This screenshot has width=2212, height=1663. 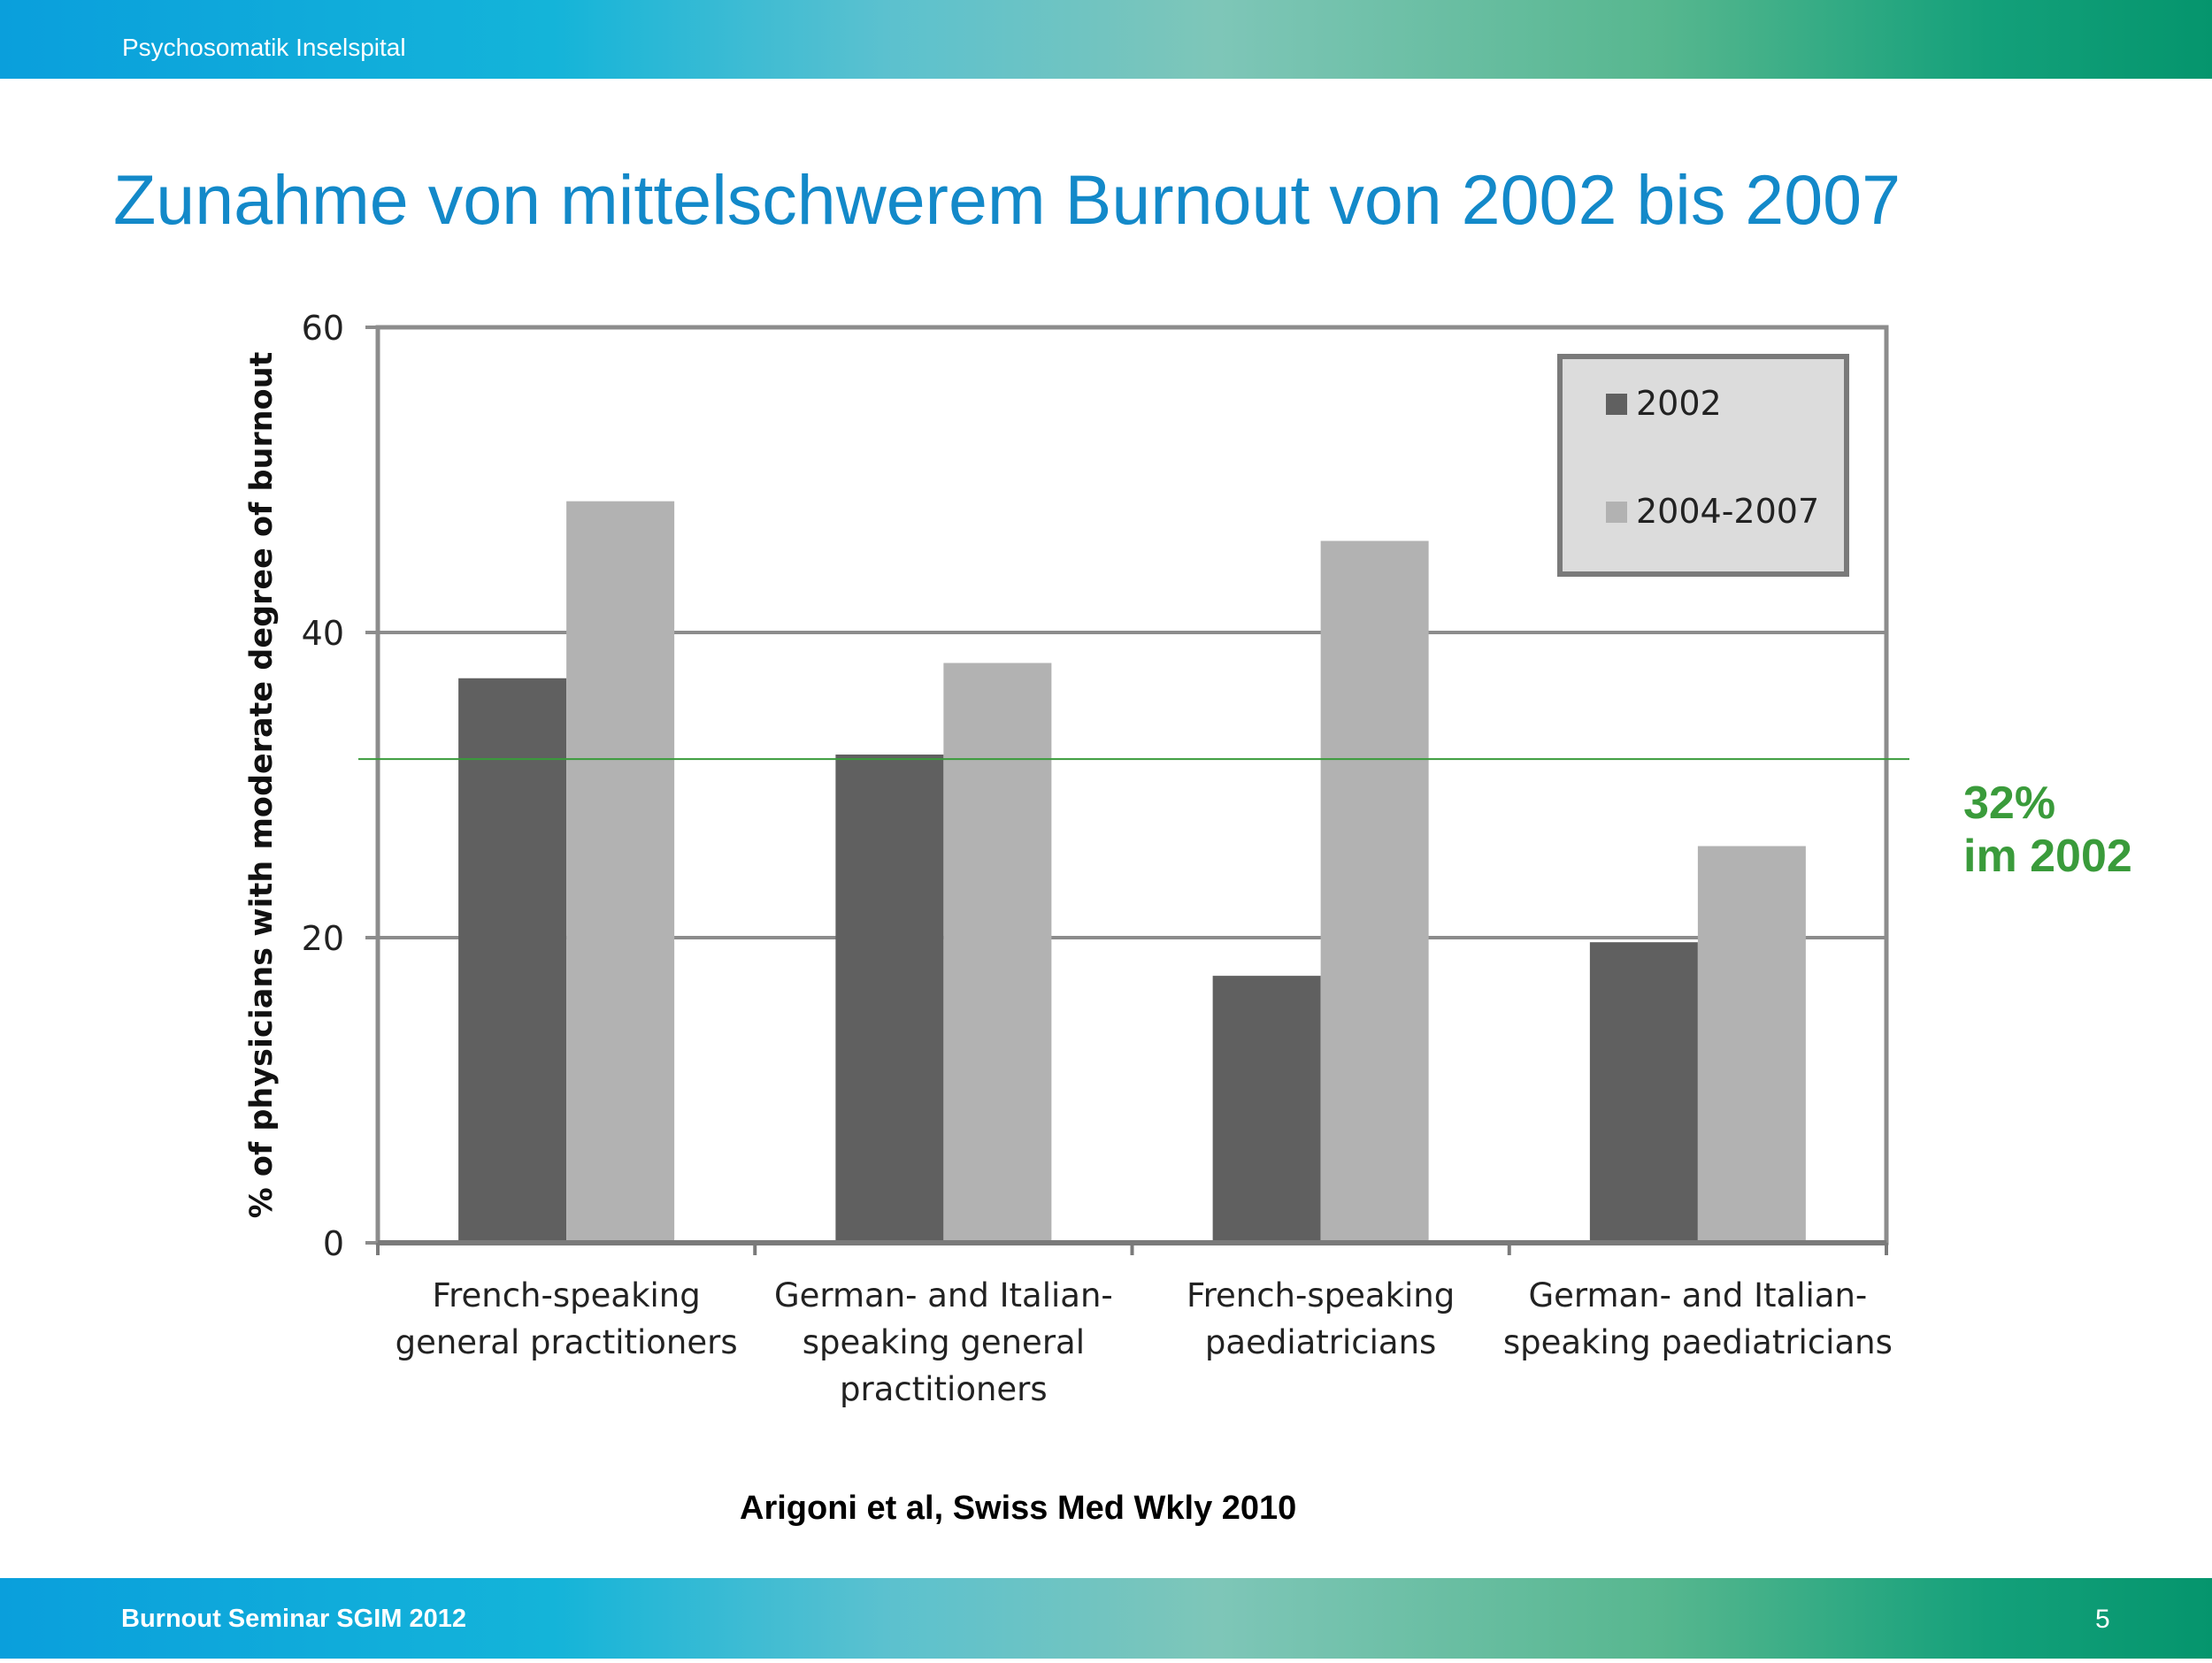 I want to click on header-bar: Psychosomatik Inselspital, so click(x=1106, y=40).